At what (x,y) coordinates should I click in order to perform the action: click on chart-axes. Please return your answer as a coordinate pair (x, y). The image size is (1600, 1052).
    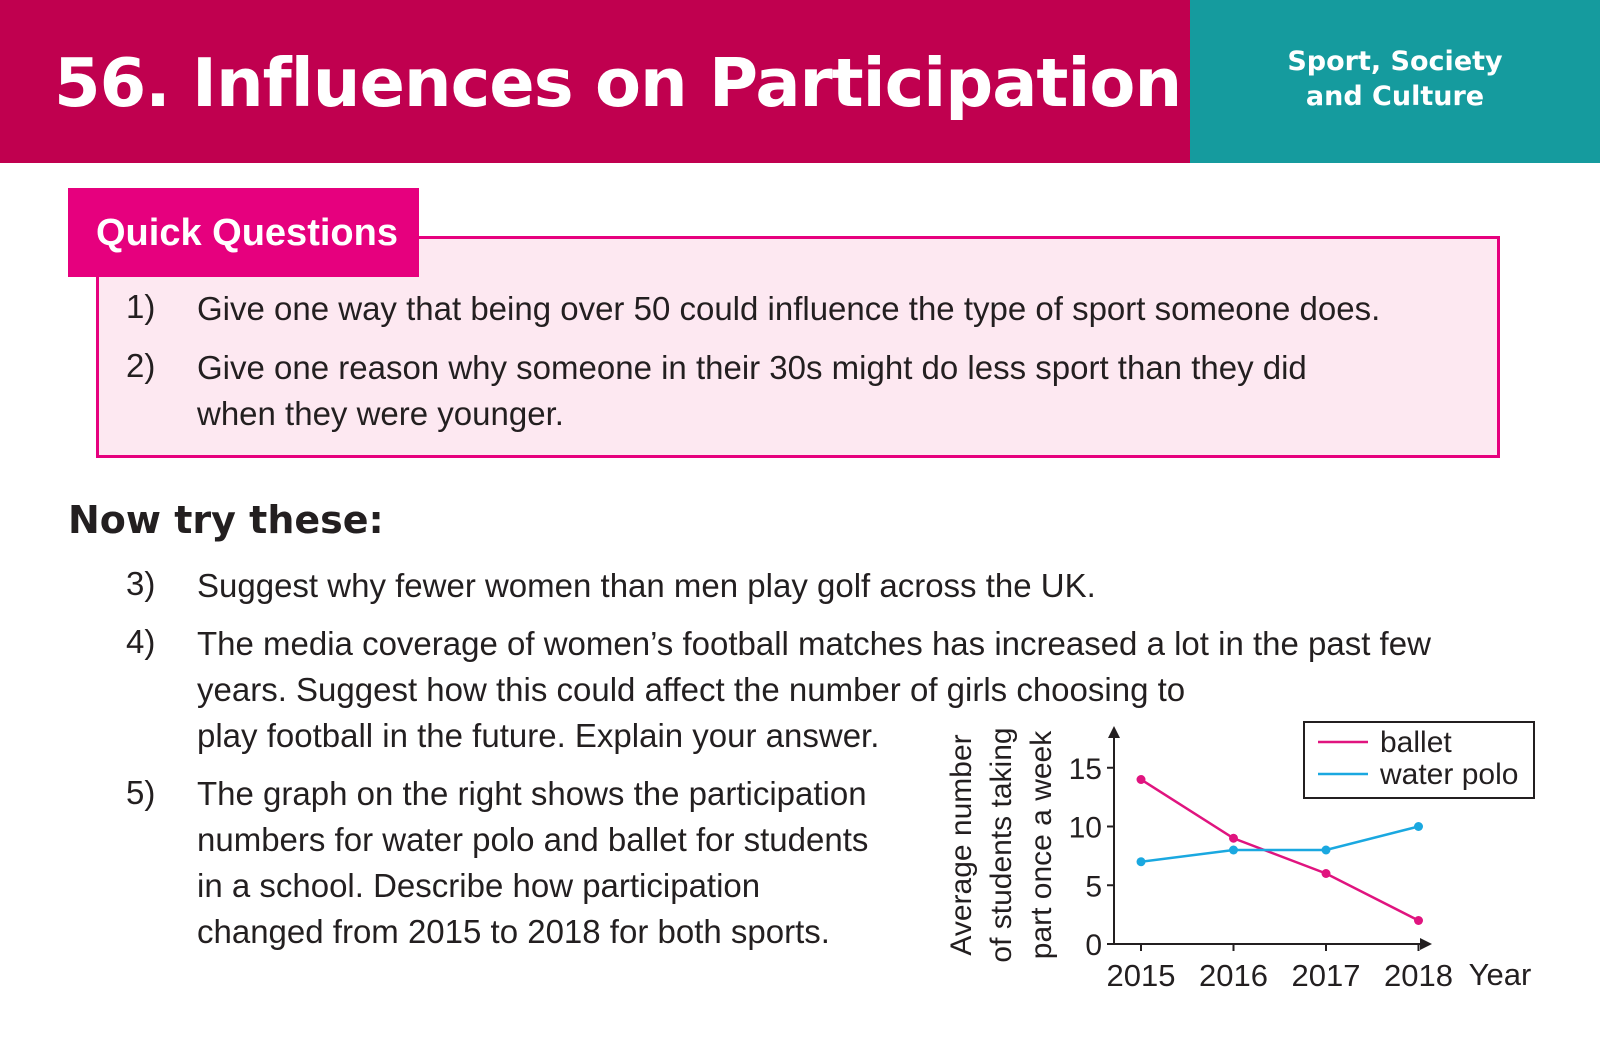
    Looking at the image, I should click on (1270, 838).